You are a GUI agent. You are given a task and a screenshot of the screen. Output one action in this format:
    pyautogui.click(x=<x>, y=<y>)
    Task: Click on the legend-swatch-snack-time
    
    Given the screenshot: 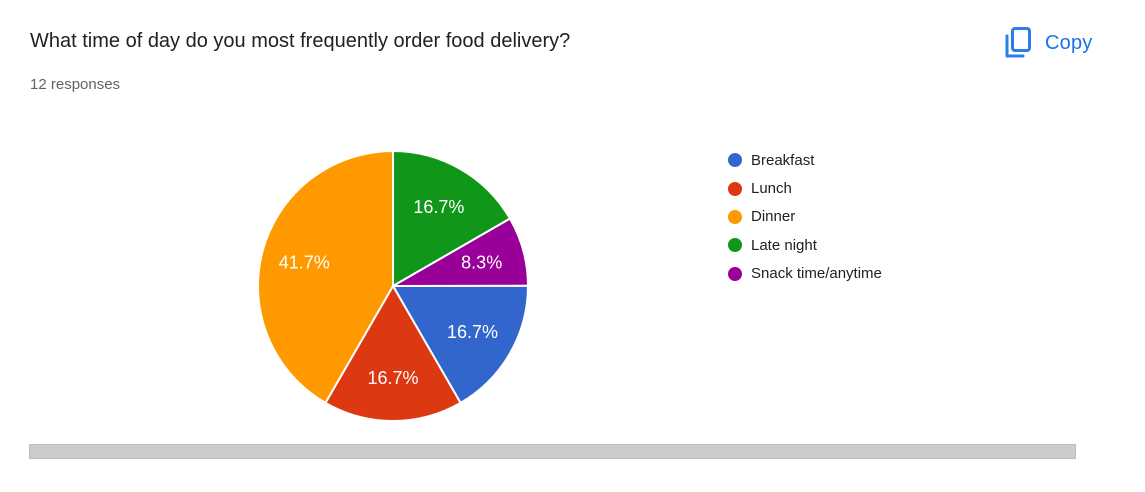 What is the action you would take?
    pyautogui.click(x=735, y=273)
    